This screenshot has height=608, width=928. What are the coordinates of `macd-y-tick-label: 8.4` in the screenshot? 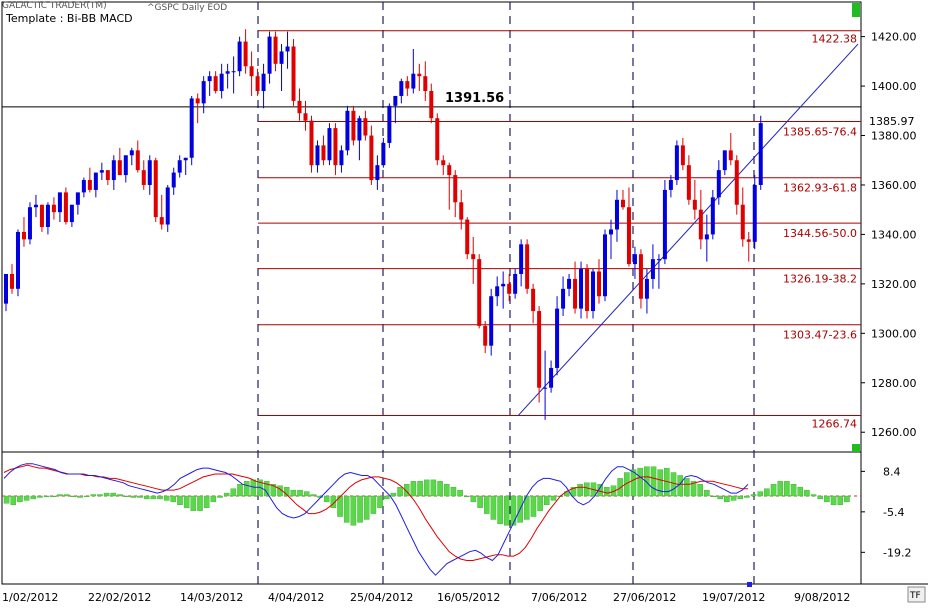 It's located at (892, 471).